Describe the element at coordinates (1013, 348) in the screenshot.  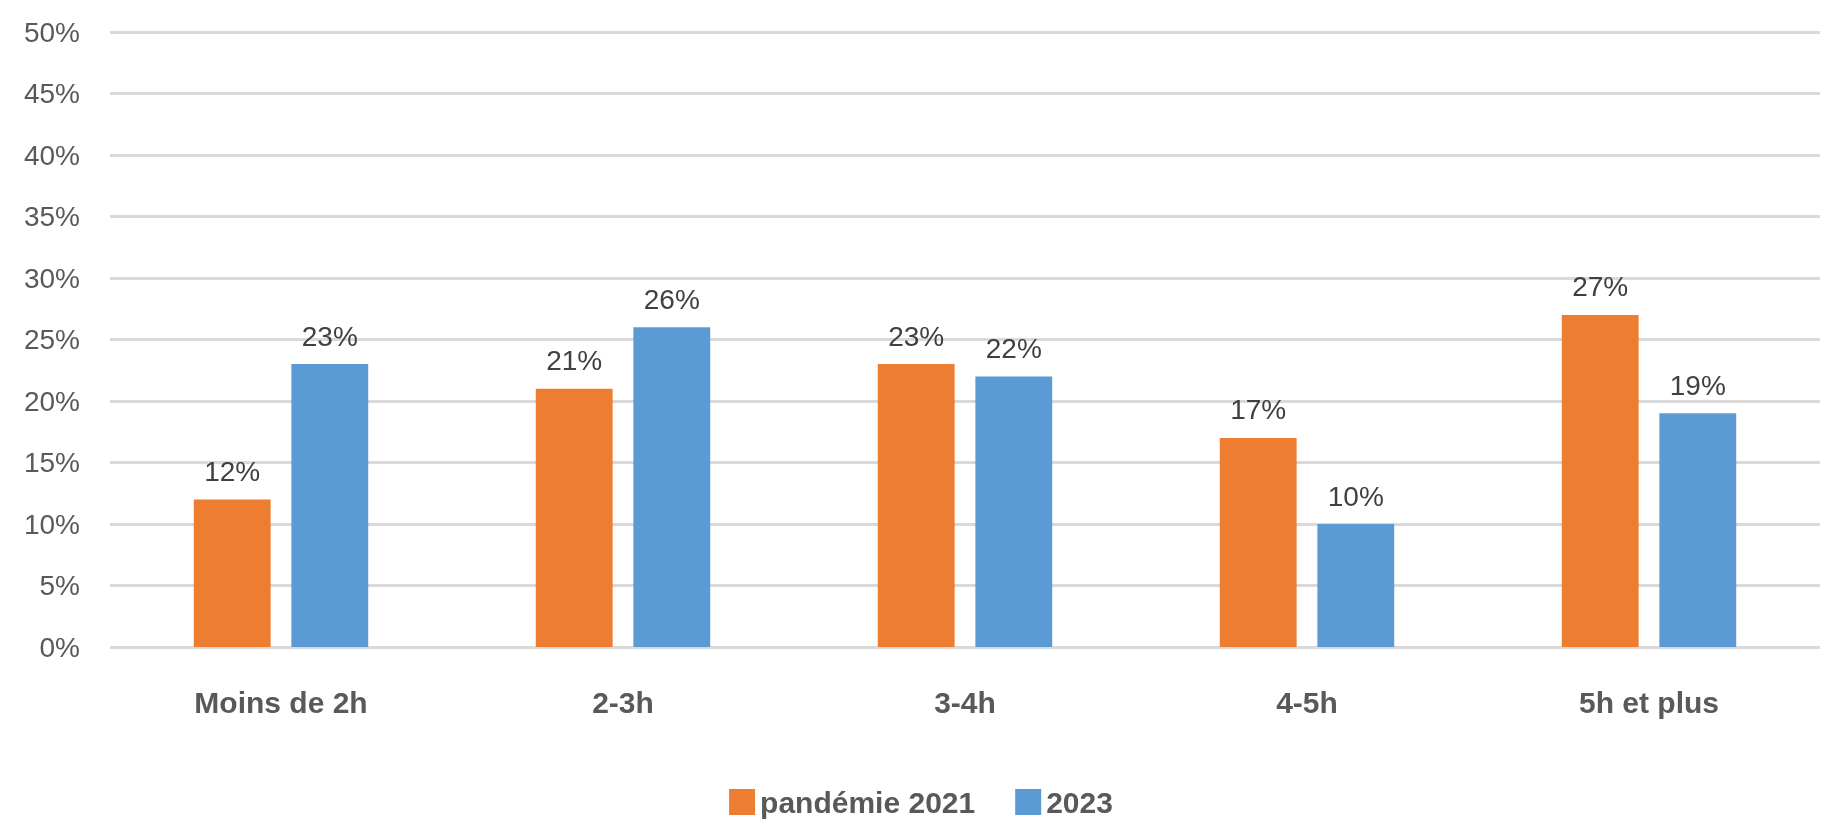
I see `data-label: 22%` at that location.